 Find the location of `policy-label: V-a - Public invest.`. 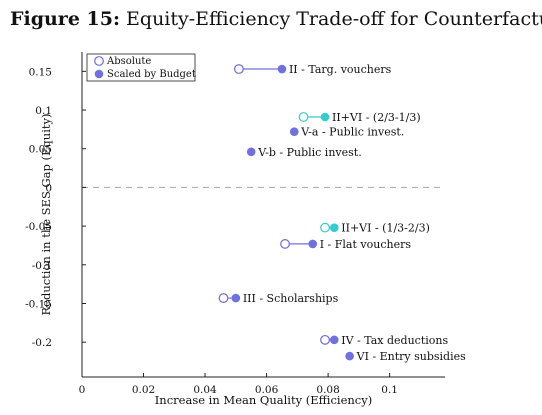

policy-label: V-a - Public invest. is located at coordinates (352, 132).